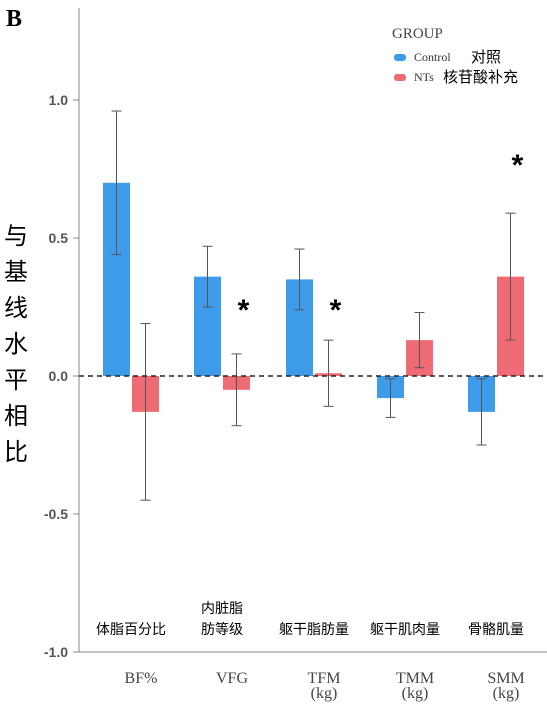 This screenshot has width=547, height=709. I want to click on y-axis-label-char: 水, so click(16, 344).